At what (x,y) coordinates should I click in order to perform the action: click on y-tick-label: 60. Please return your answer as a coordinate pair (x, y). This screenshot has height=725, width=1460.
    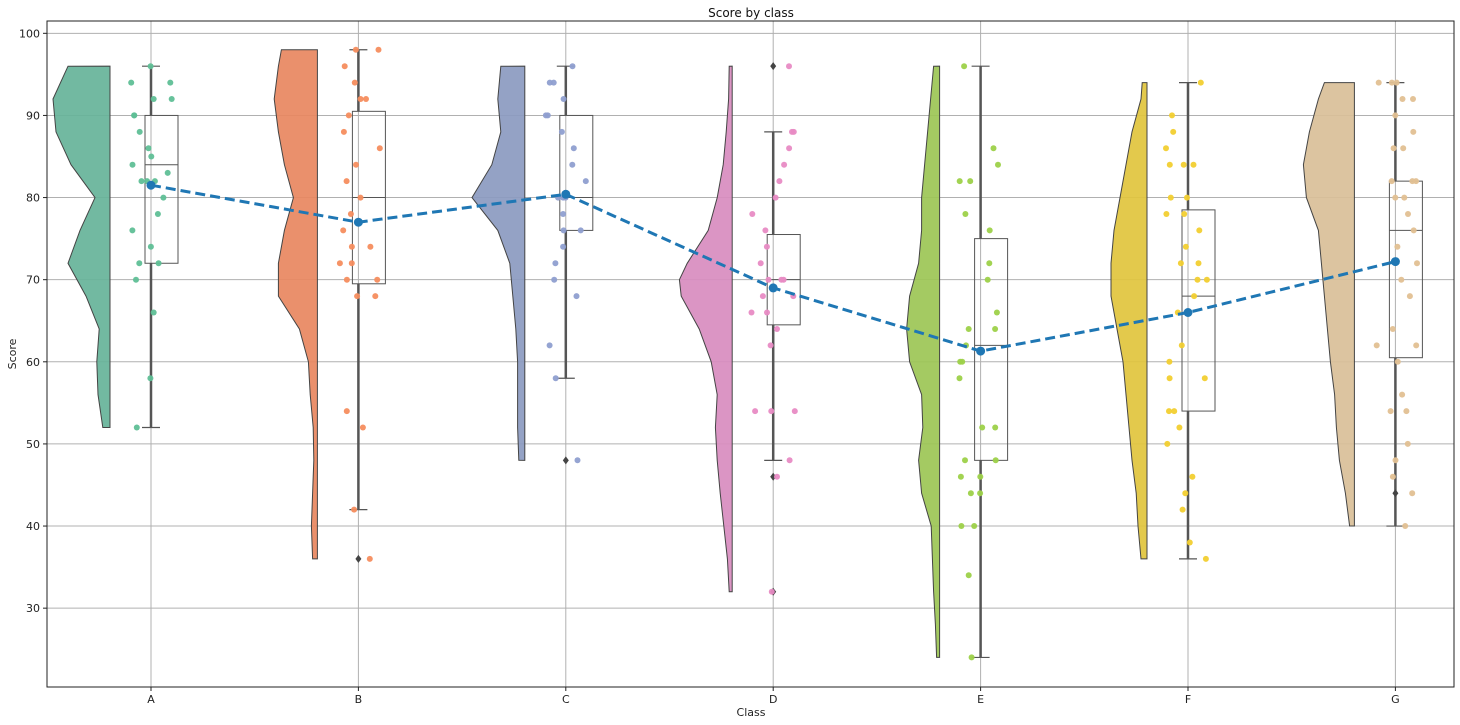
    Looking at the image, I should click on (33, 362).